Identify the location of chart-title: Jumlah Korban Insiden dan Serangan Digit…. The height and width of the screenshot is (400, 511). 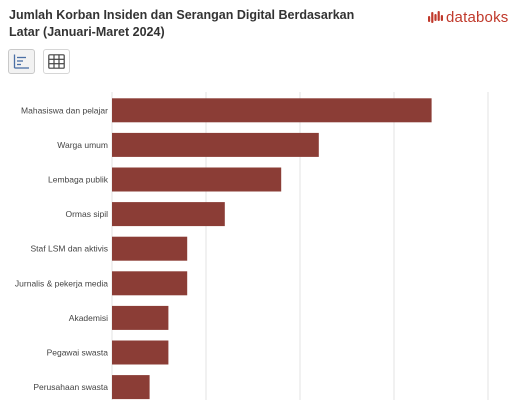
(182, 23).